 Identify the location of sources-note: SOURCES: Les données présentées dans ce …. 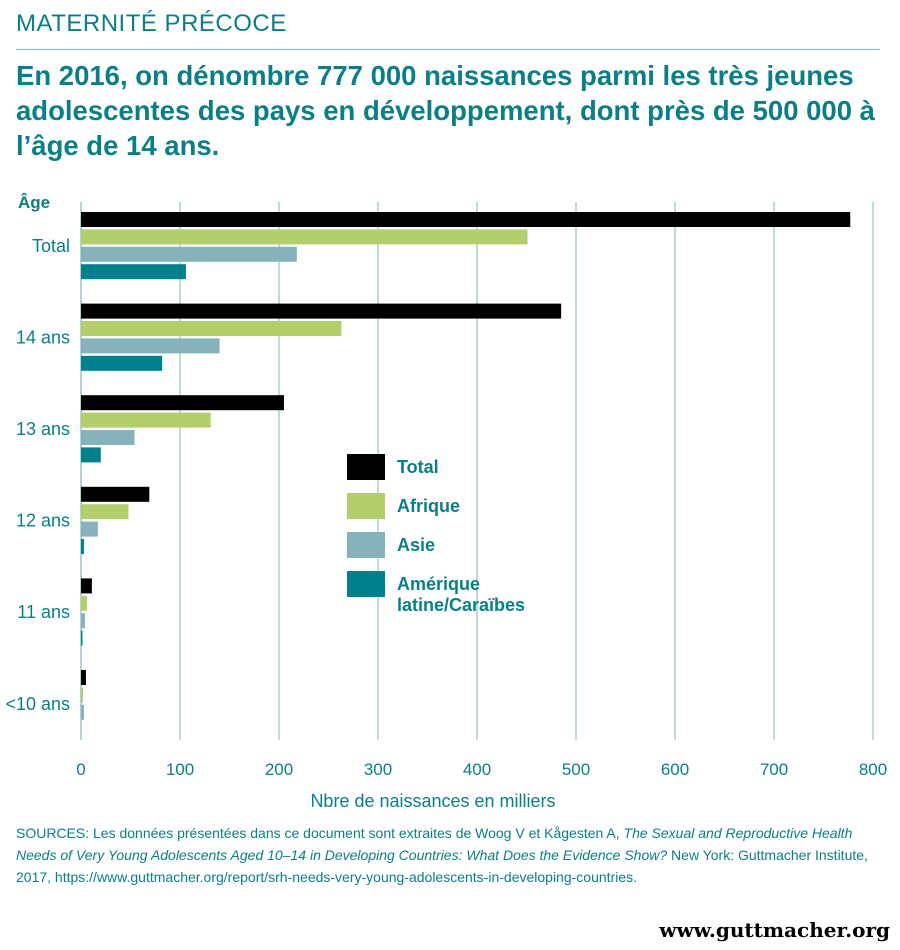
(451, 855).